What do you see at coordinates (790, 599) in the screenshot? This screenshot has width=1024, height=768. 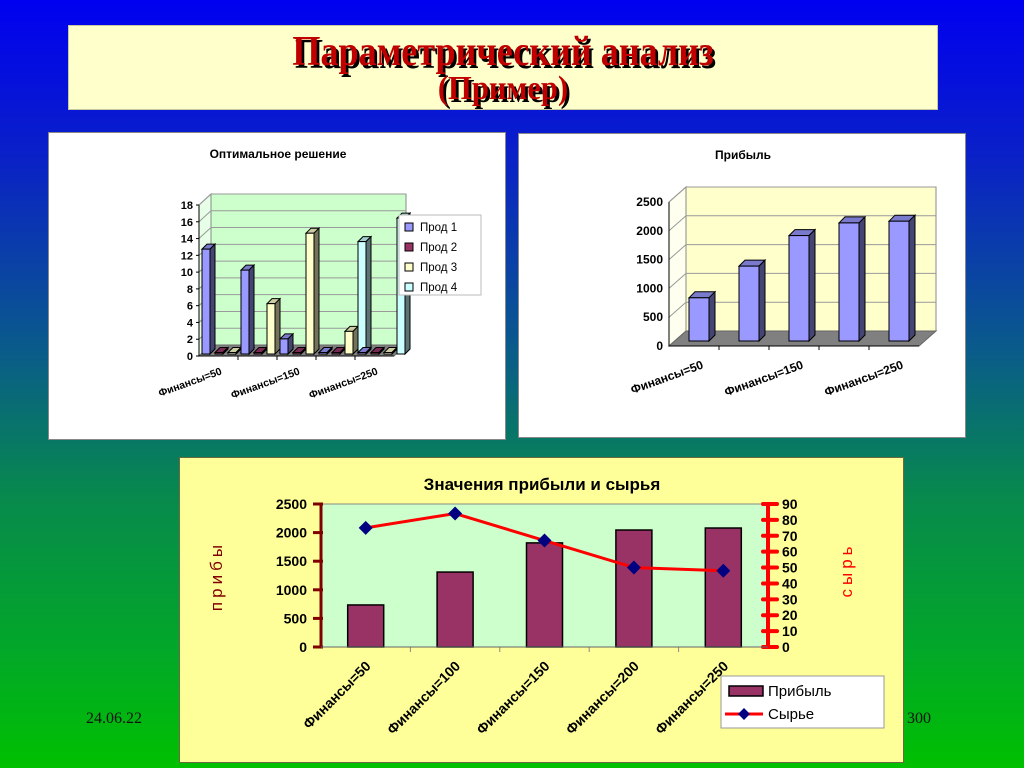 I see `y2-tick-label: 30` at bounding box center [790, 599].